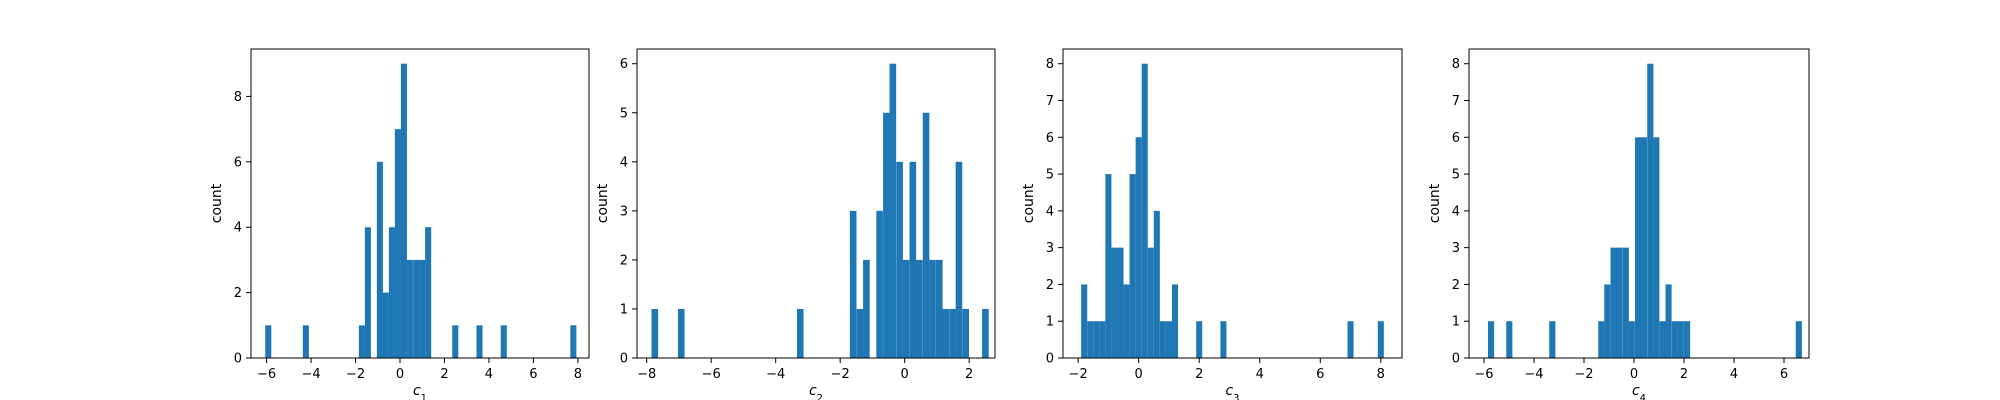 Image resolution: width=2000 pixels, height=400 pixels. I want to click on x-axis-label-subscript: 2, so click(820, 396).